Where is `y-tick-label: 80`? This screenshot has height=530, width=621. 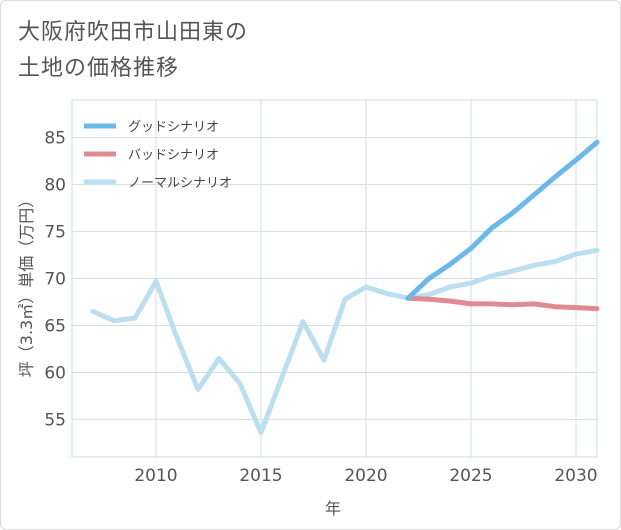 y-tick-label: 80 is located at coordinates (55, 186).